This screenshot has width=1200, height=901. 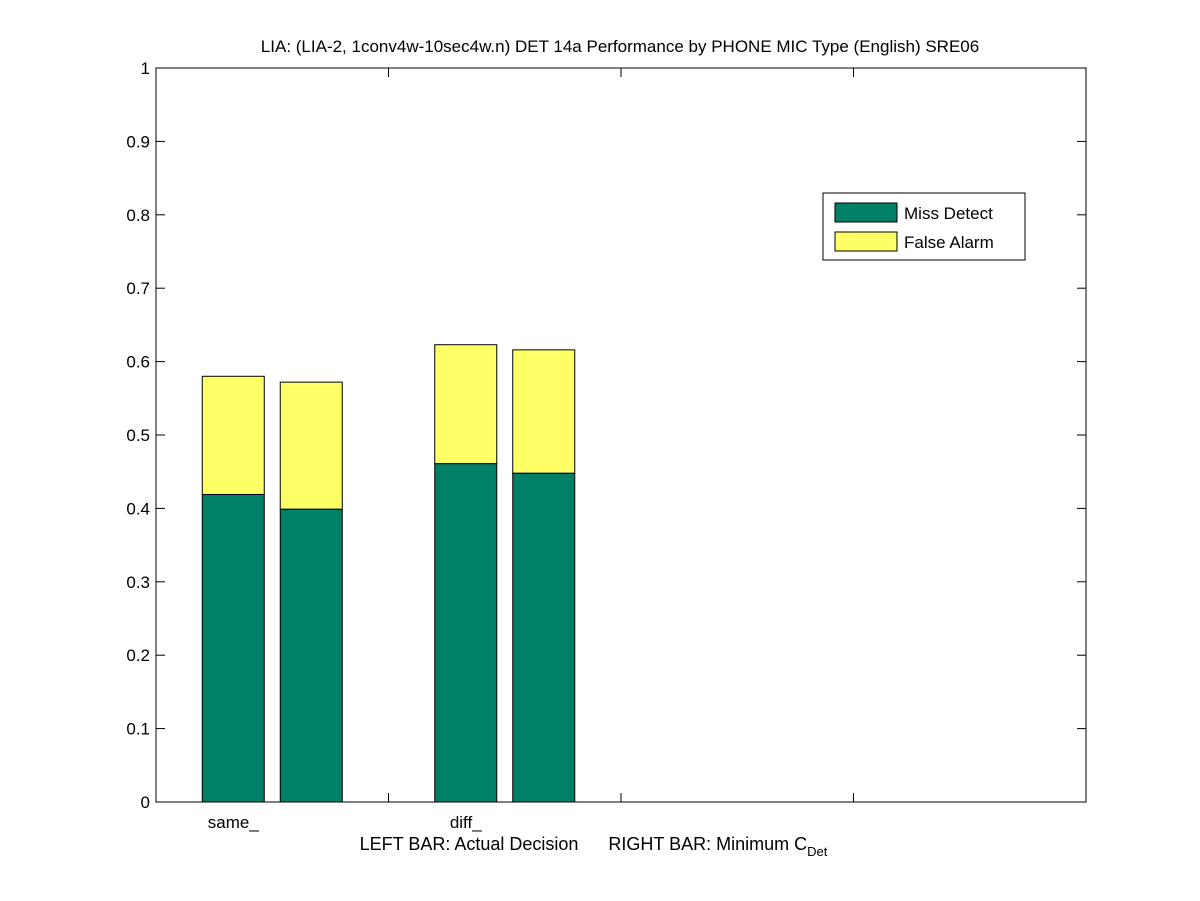 I want to click on legend-label: Miss Detect, so click(x=948, y=213).